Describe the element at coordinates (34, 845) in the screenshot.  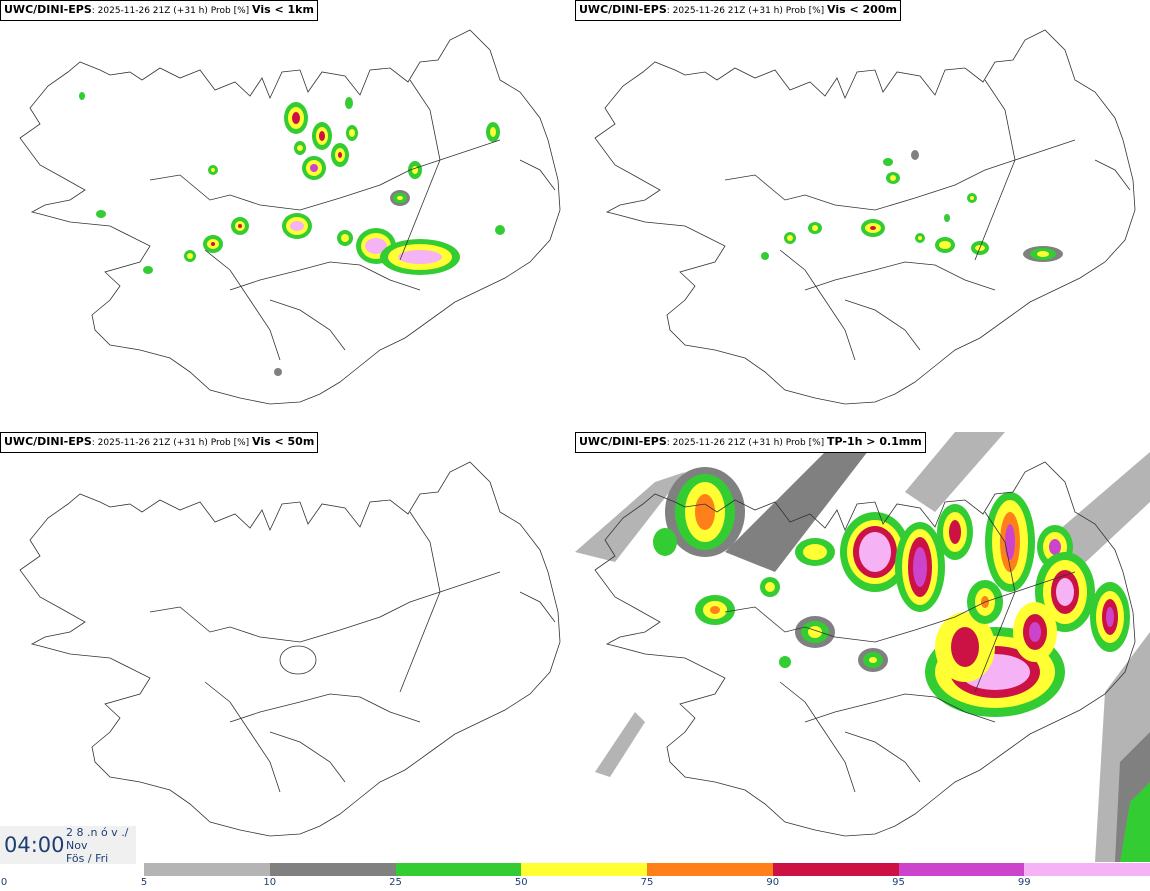
I see `valid-time-clock: 04:00` at that location.